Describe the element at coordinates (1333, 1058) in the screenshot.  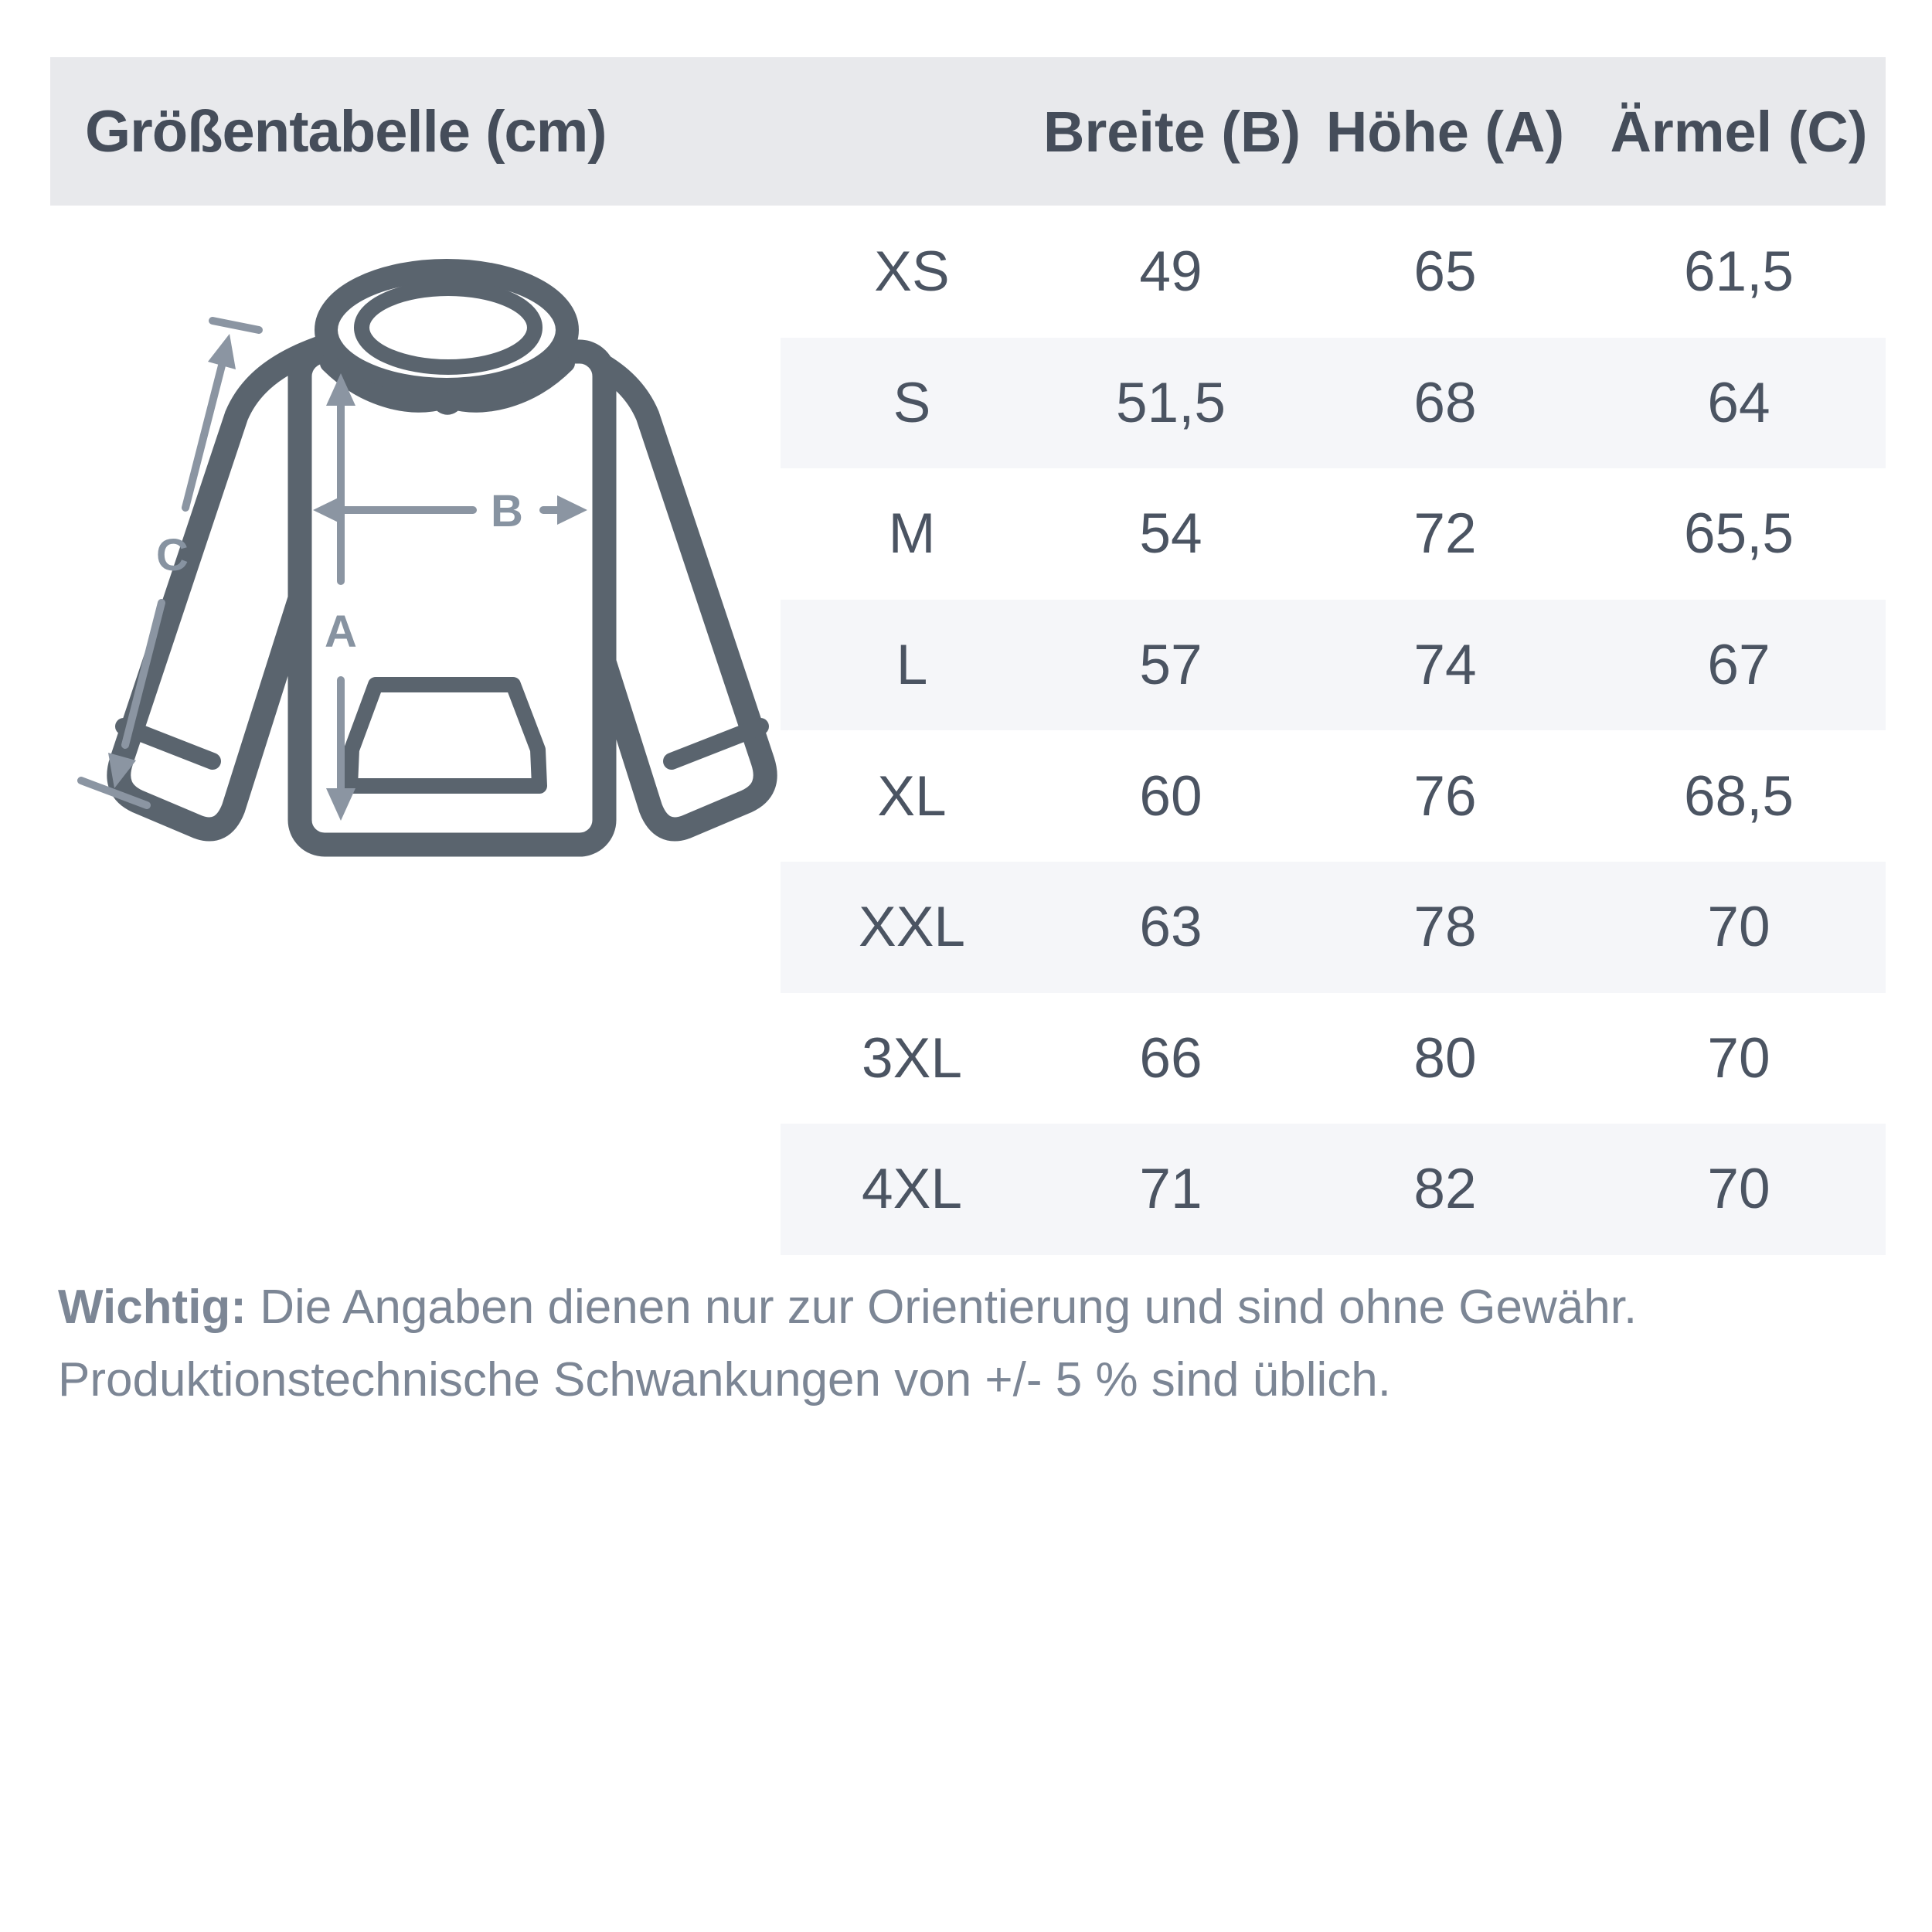
I see `table-row-3xl: 3XL 66 80 70` at that location.